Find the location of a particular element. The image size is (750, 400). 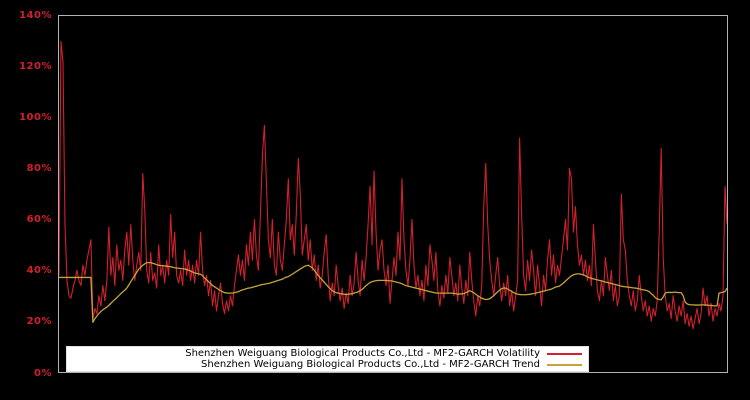

y-axis-label-80%: 80% is located at coordinates (39, 168).